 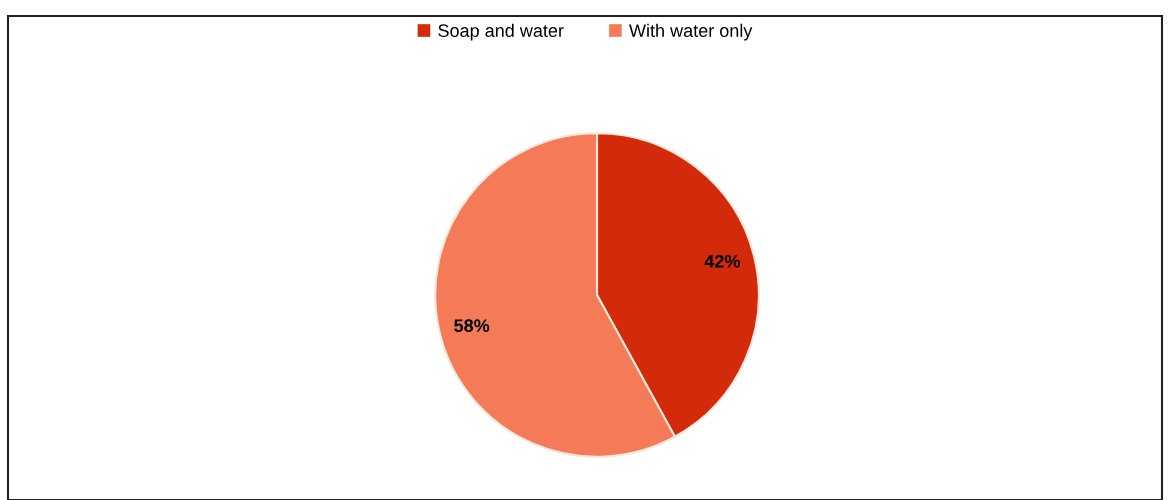 I want to click on data-label: 42%, so click(x=722, y=261).